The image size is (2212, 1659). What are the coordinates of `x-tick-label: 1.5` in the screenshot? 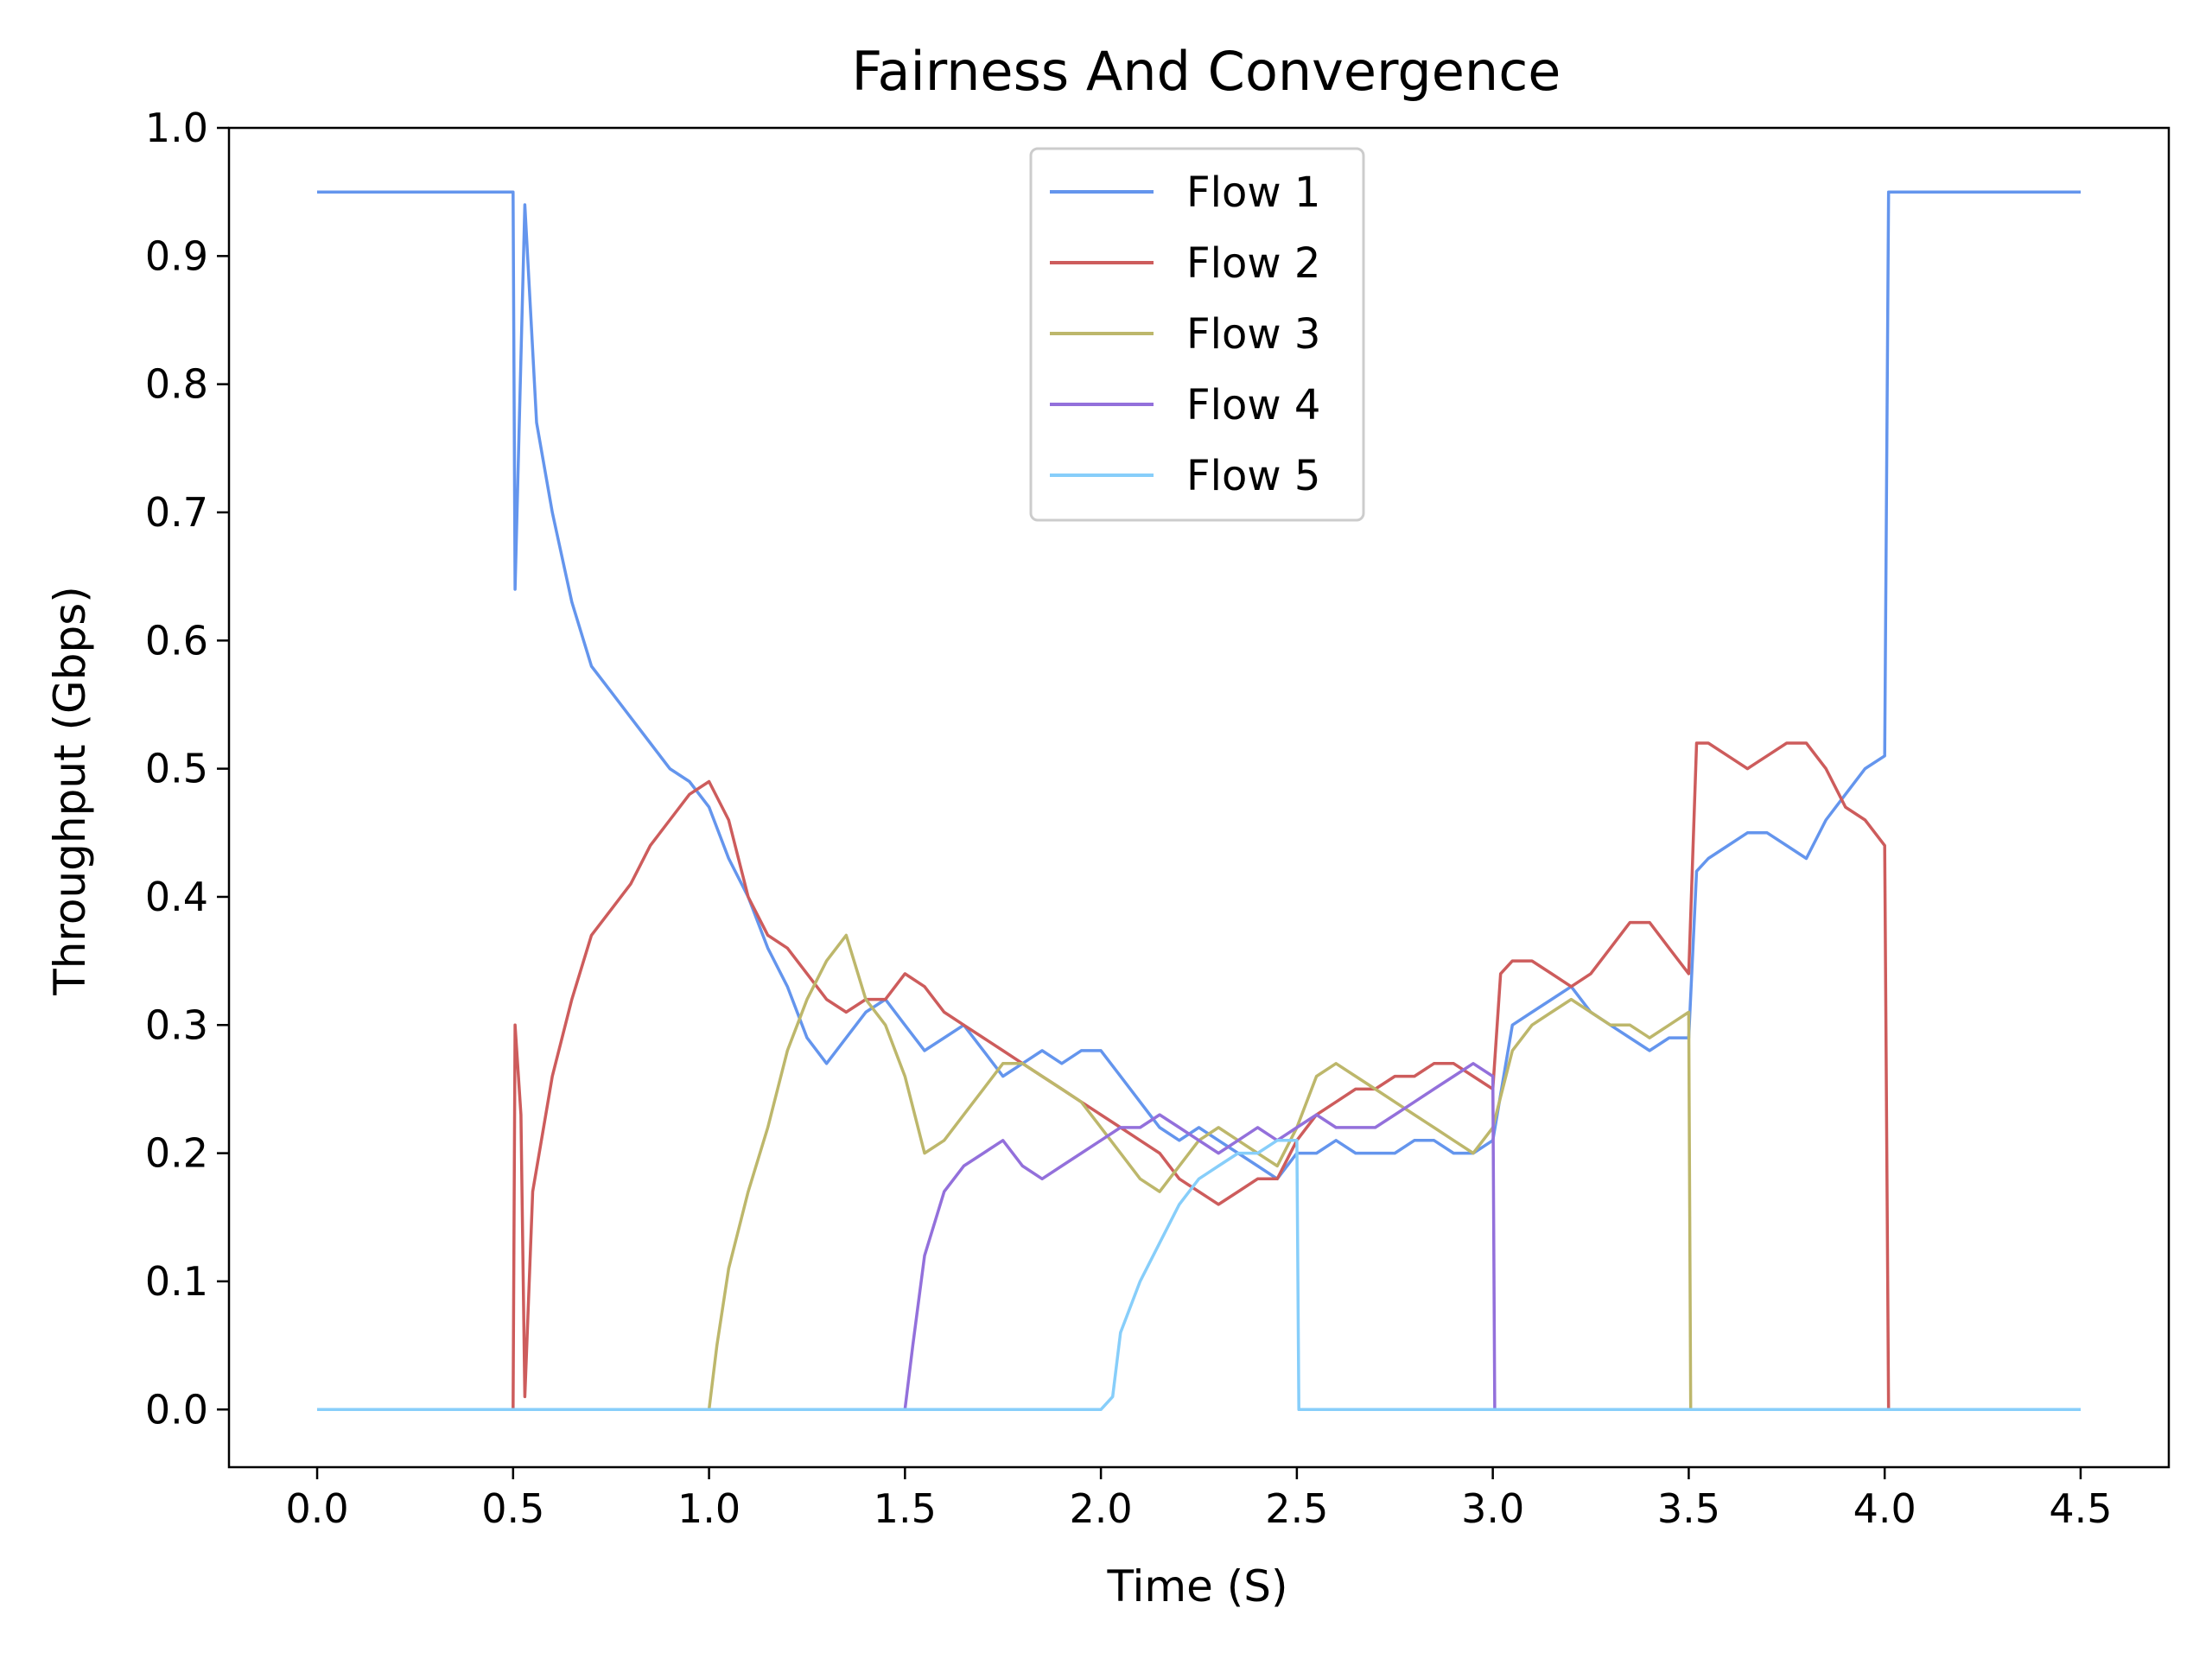 It's located at (905, 1508).